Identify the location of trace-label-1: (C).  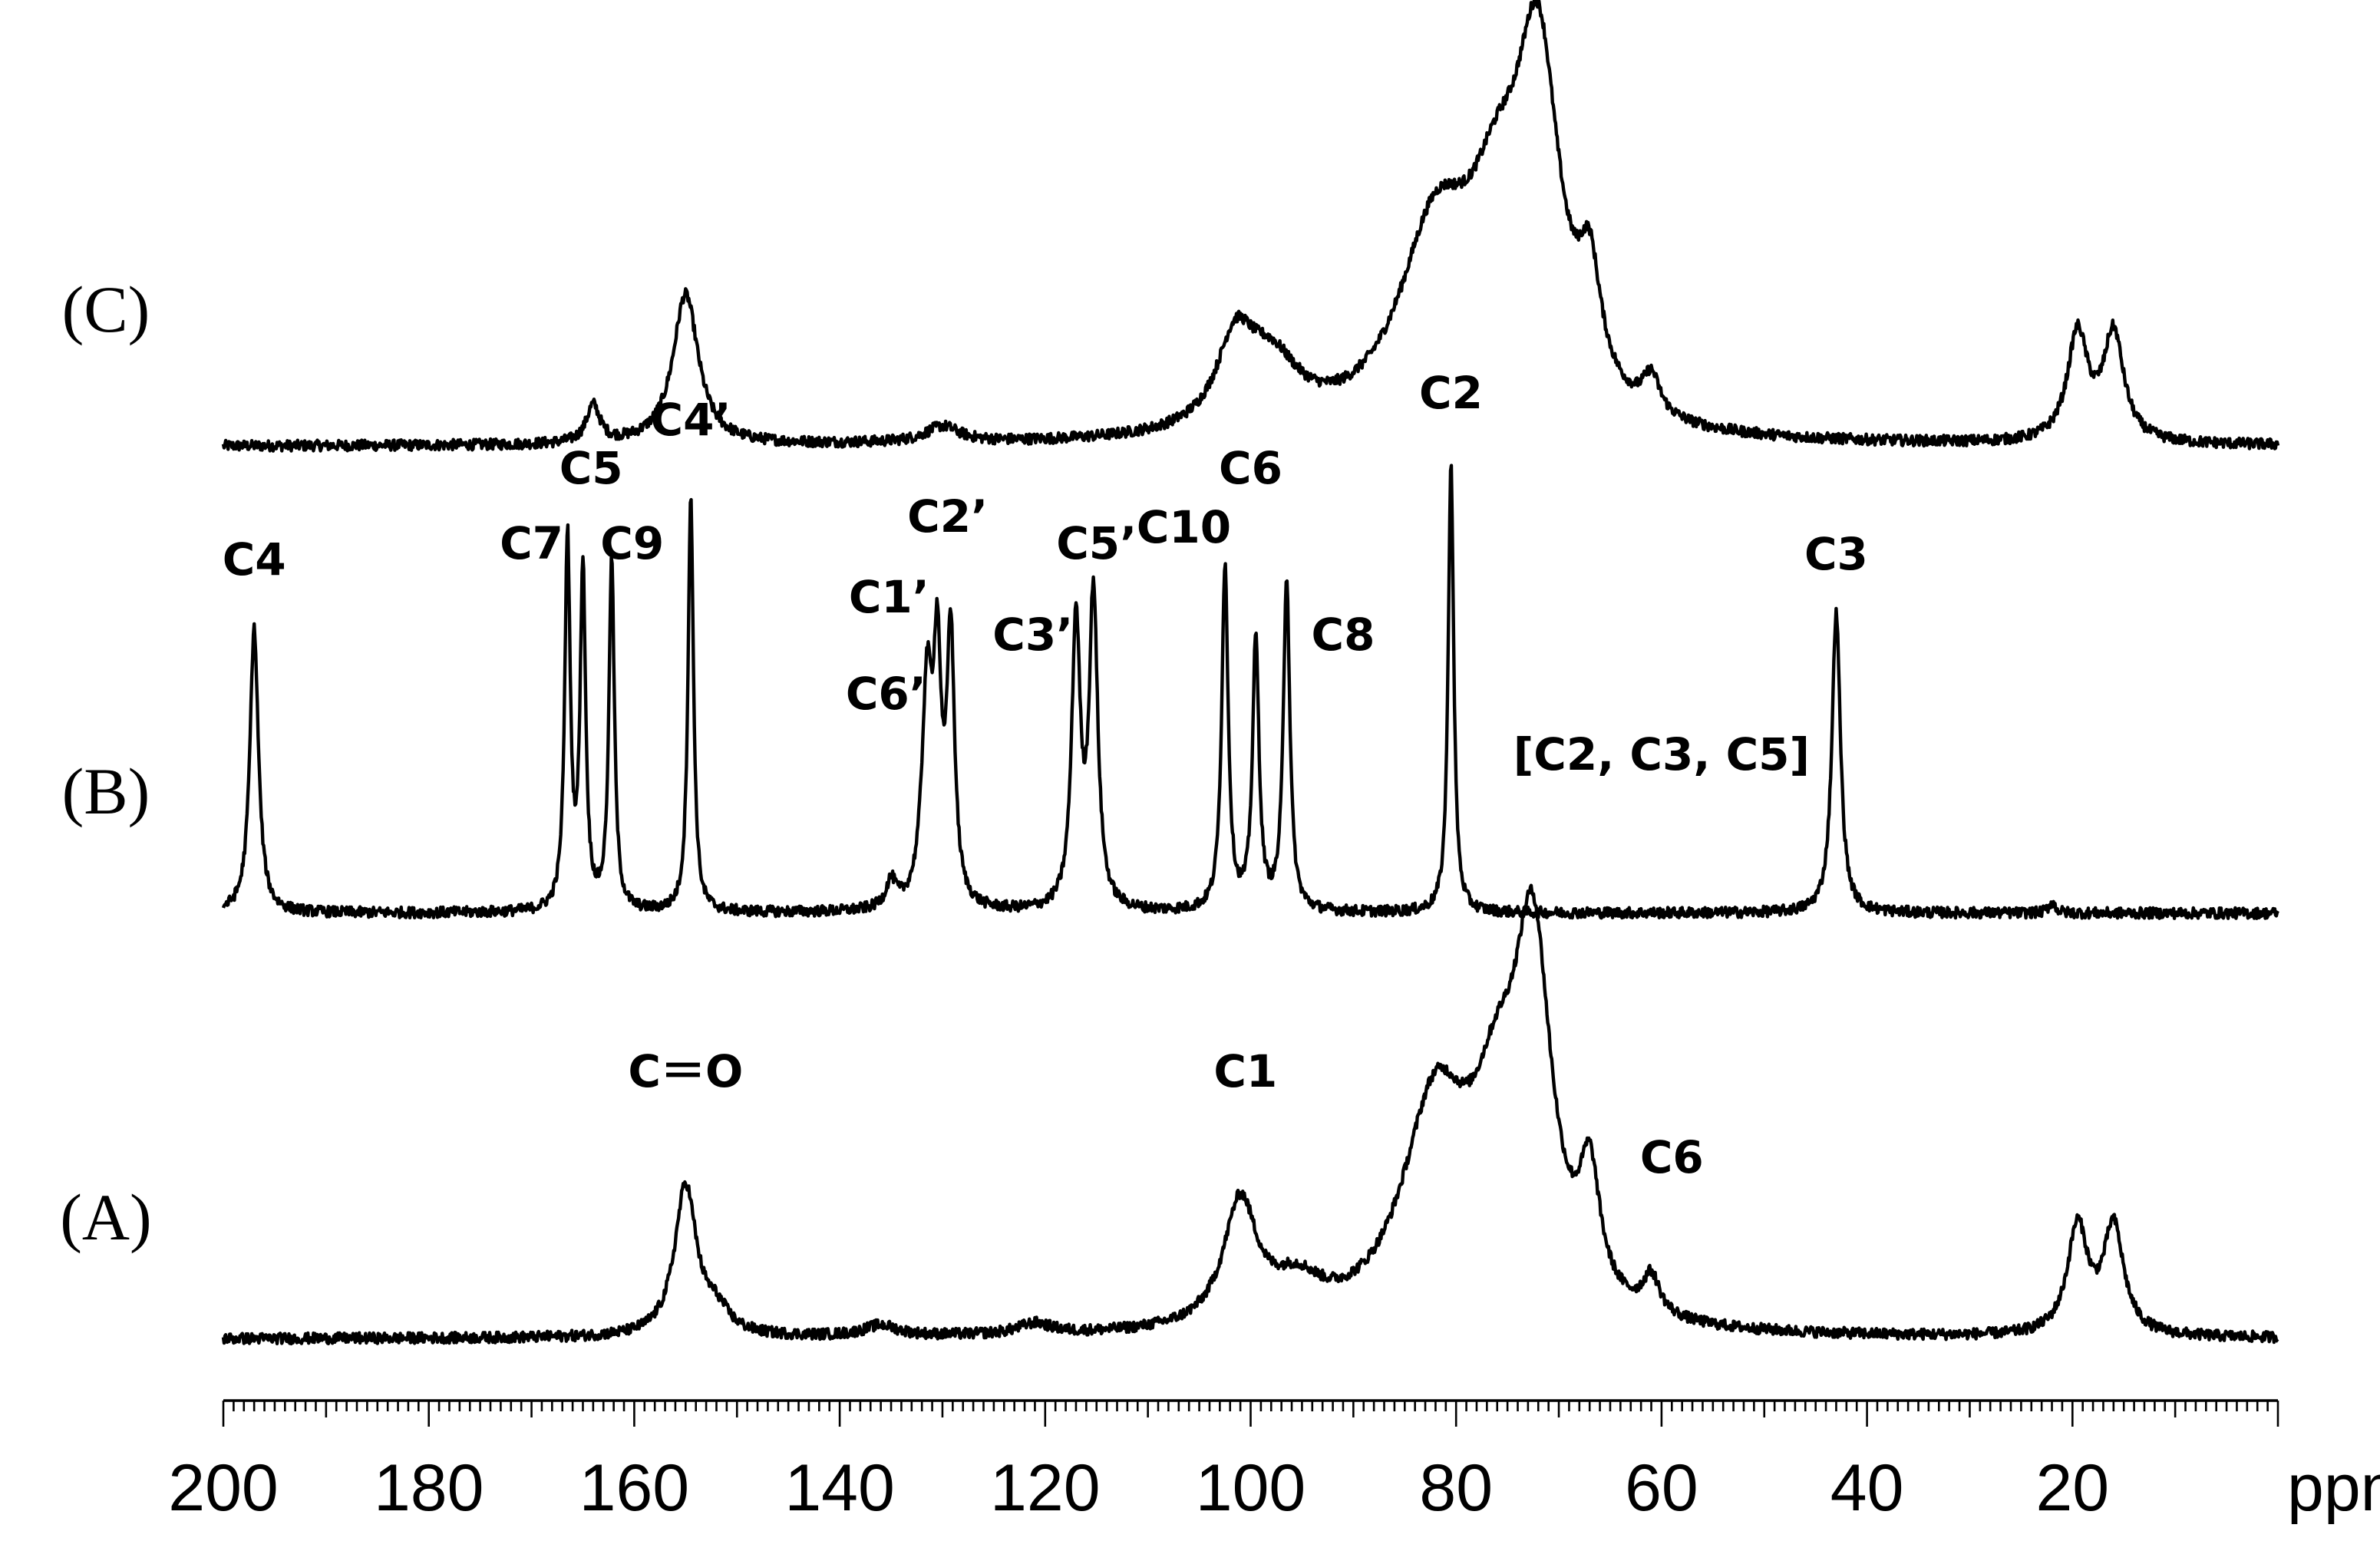
(106, 309).